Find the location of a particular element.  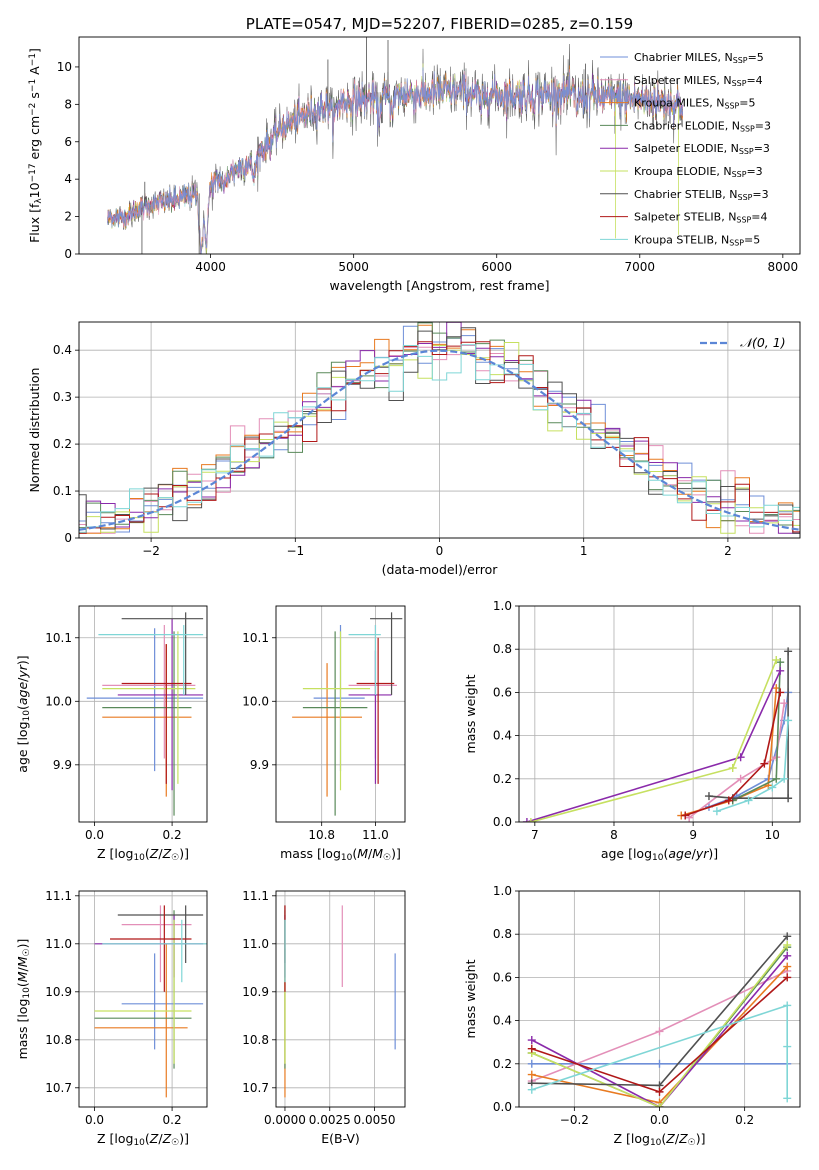

y-tick-label: 0 is located at coordinates (68, 538).